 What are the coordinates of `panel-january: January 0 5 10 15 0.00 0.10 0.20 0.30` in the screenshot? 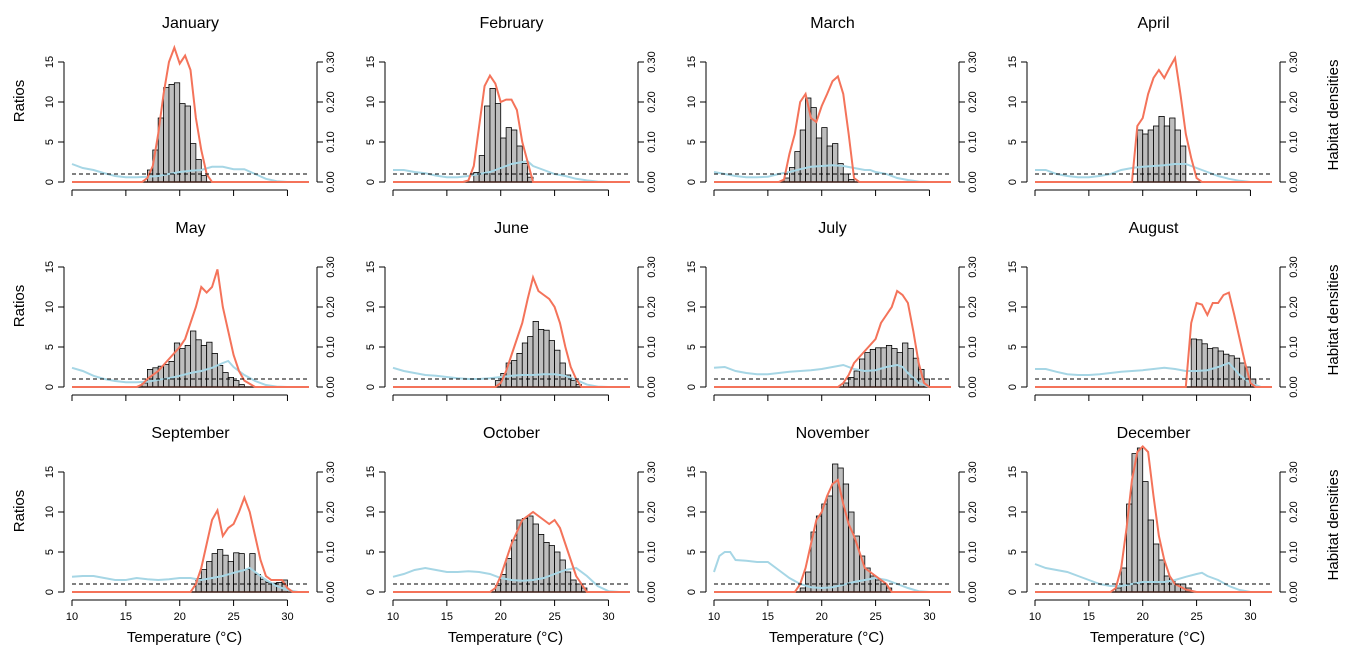 It's located at (190, 105).